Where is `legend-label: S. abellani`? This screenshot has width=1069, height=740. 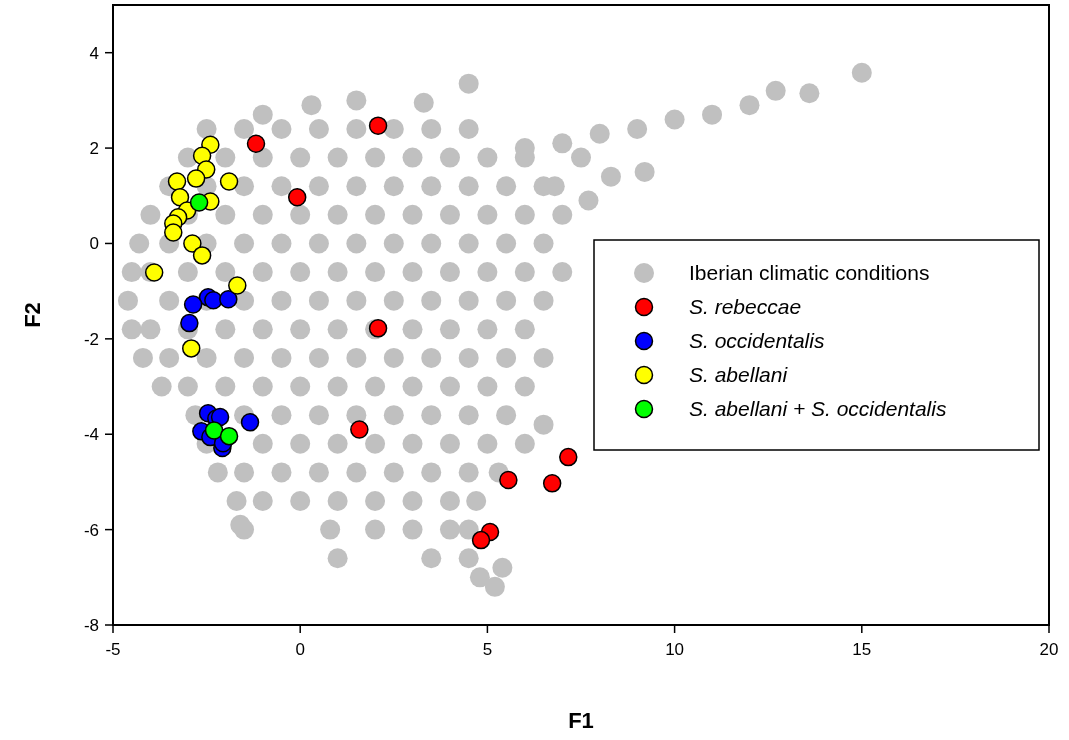
legend-label: S. abellani is located at coordinates (739, 374).